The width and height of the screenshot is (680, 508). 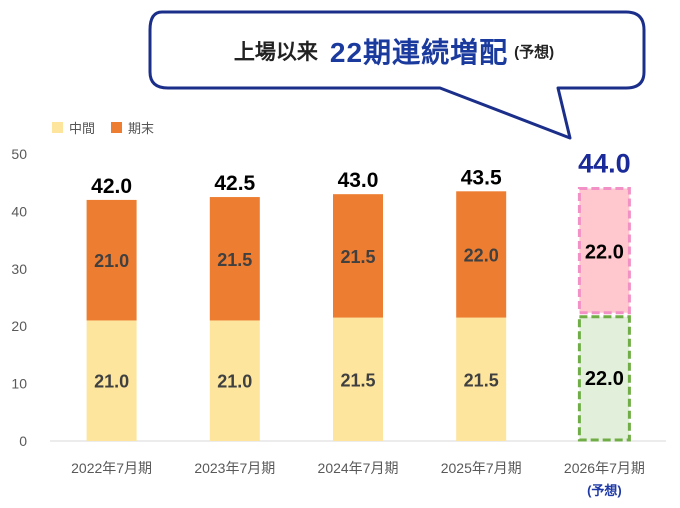 I want to click on legend-swatch-final, so click(x=116, y=127).